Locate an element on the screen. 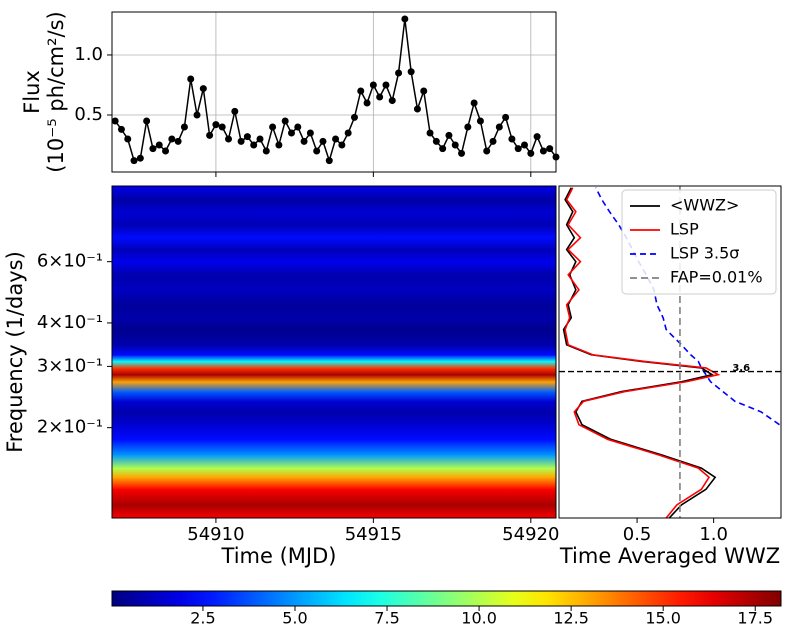 The width and height of the screenshot is (791, 634). legend-box is located at coordinates (699, 242).